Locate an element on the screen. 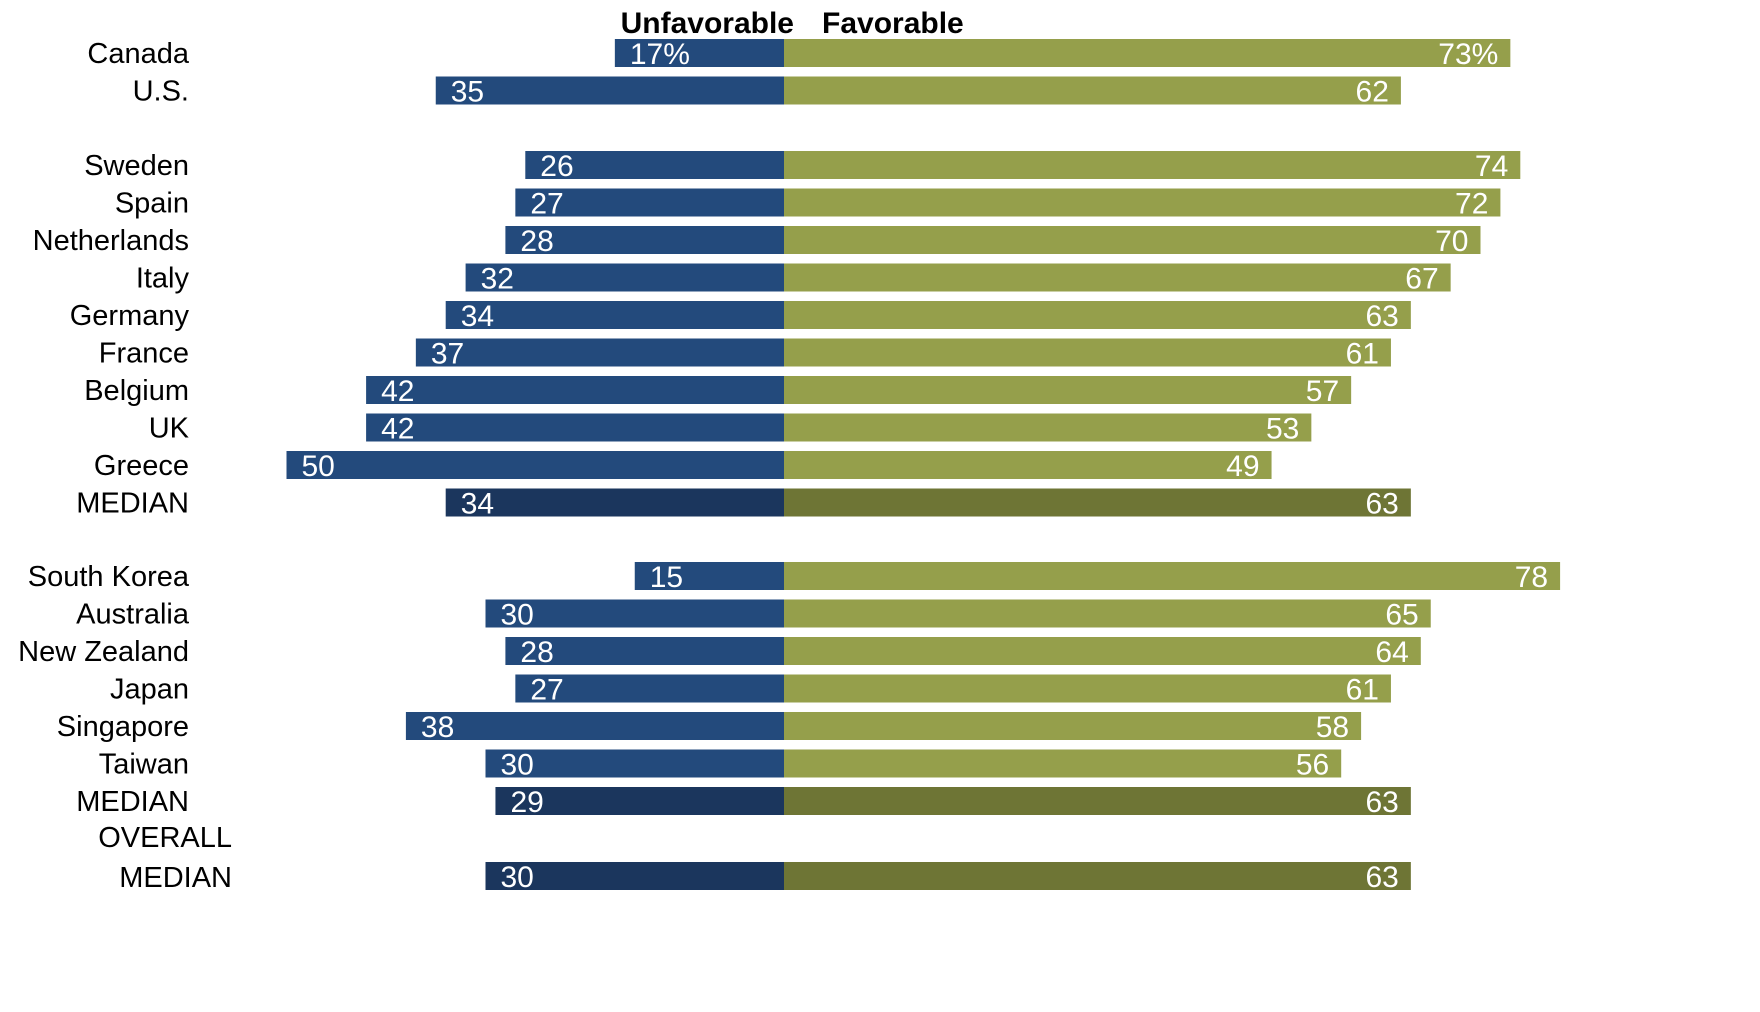 The image size is (1760, 1012). favorable-value-label: 62 is located at coordinates (1372, 92).